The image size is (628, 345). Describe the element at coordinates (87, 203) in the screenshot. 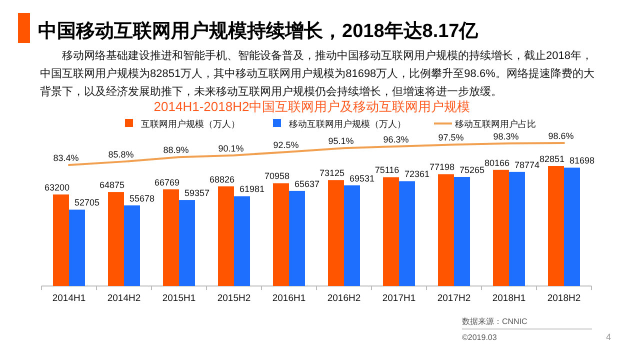

I see `data-label: 52705` at that location.